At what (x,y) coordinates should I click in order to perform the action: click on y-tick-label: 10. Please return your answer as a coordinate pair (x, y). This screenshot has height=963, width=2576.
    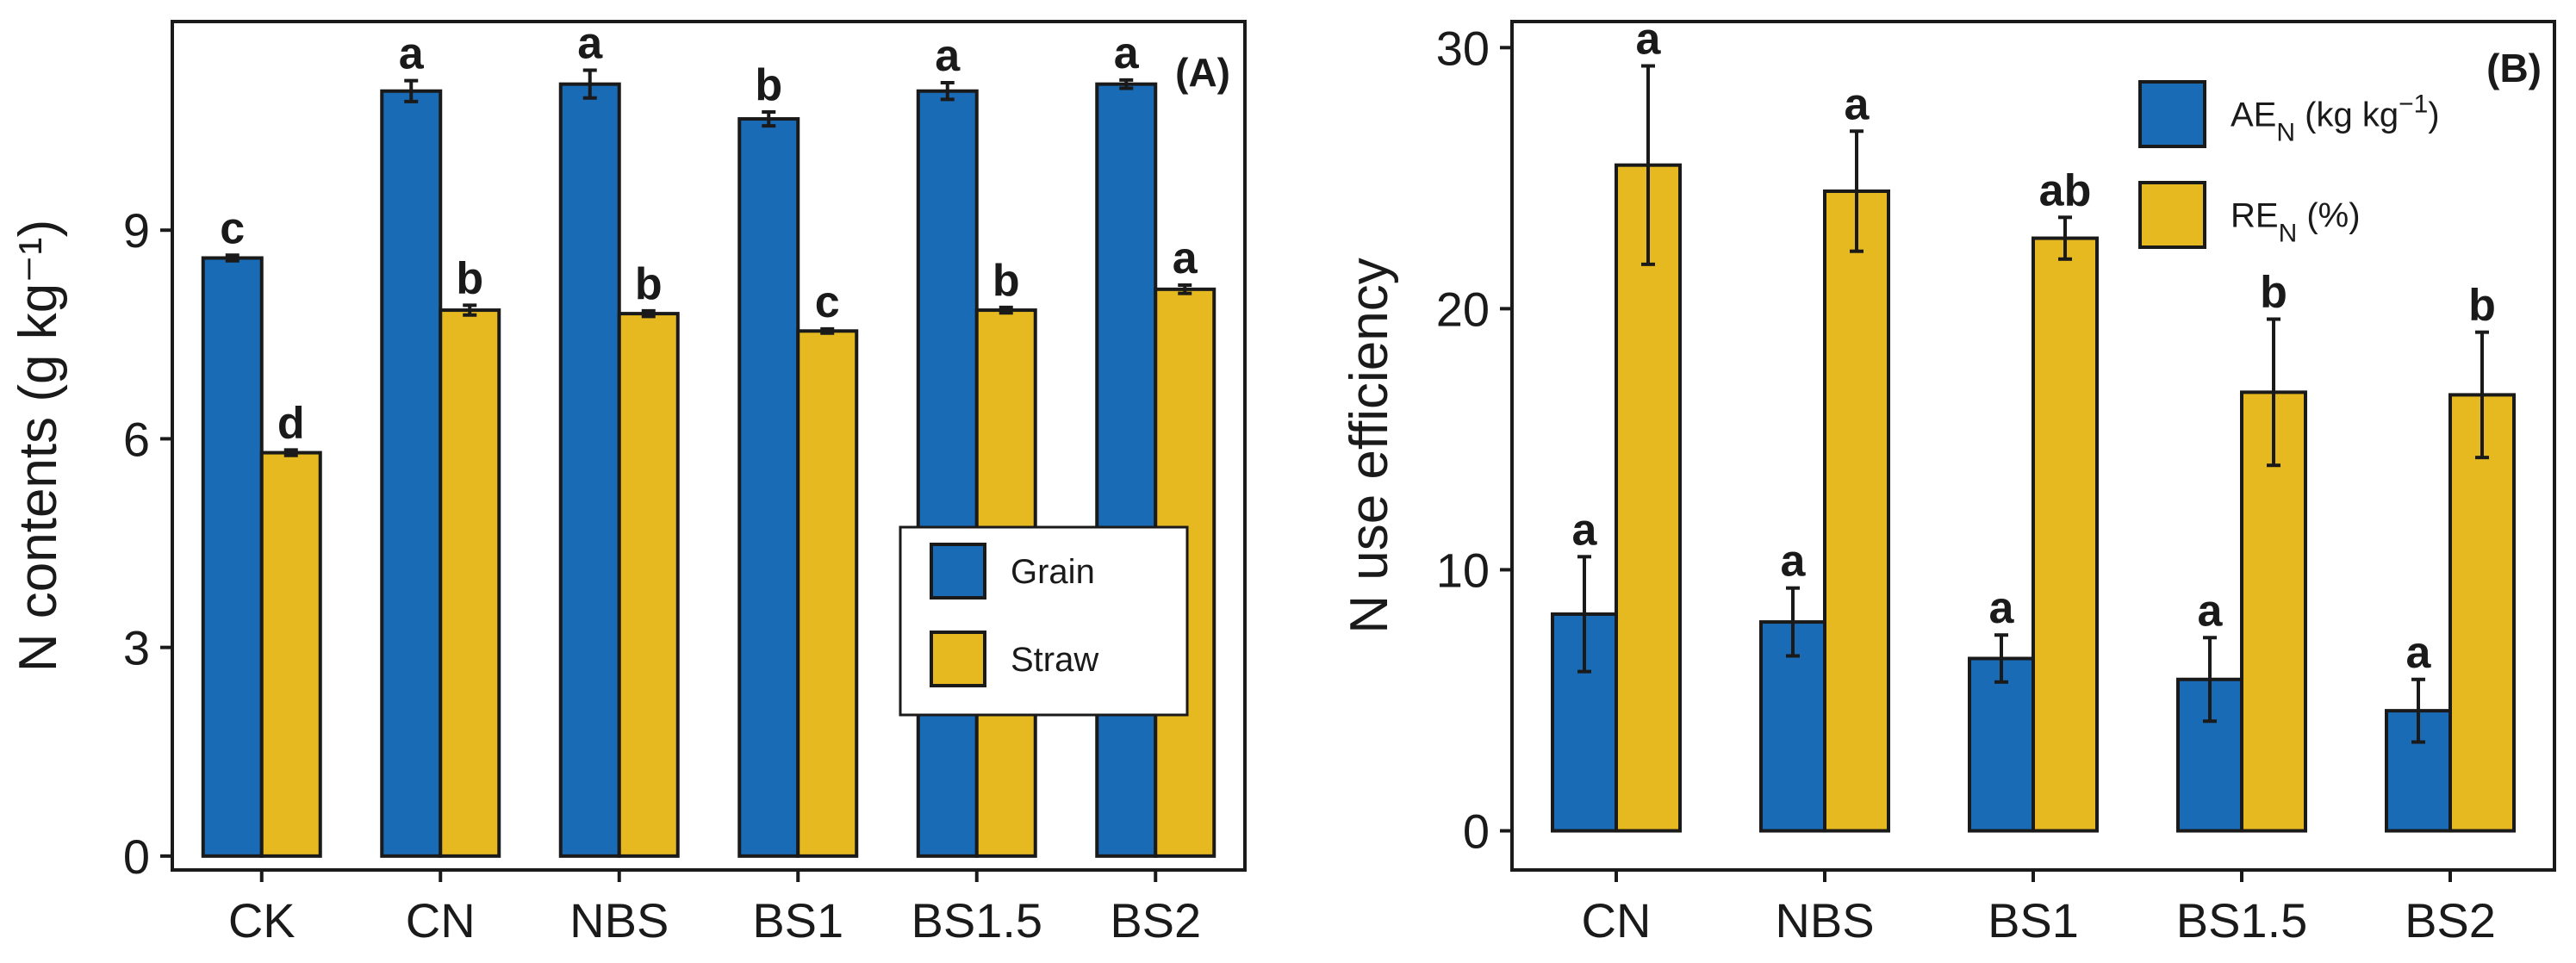
    Looking at the image, I should click on (1463, 570).